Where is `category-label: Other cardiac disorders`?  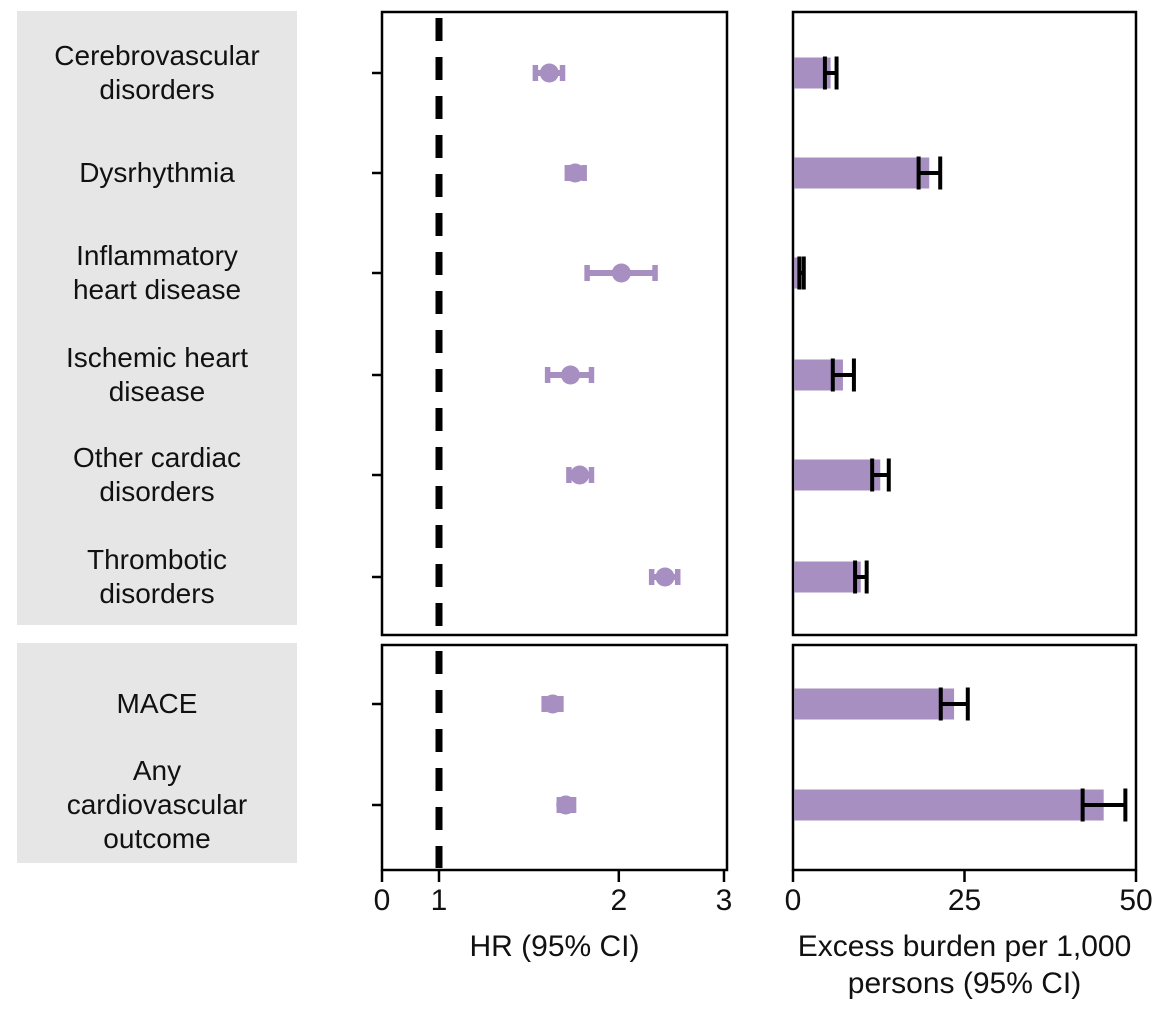 category-label: Other cardiac disorders is located at coordinates (157, 475).